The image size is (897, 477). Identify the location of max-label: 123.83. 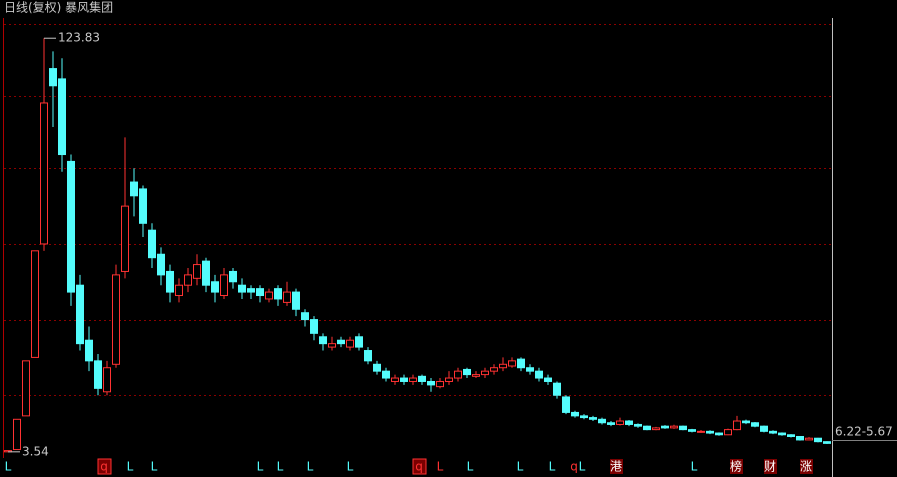
(79, 38).